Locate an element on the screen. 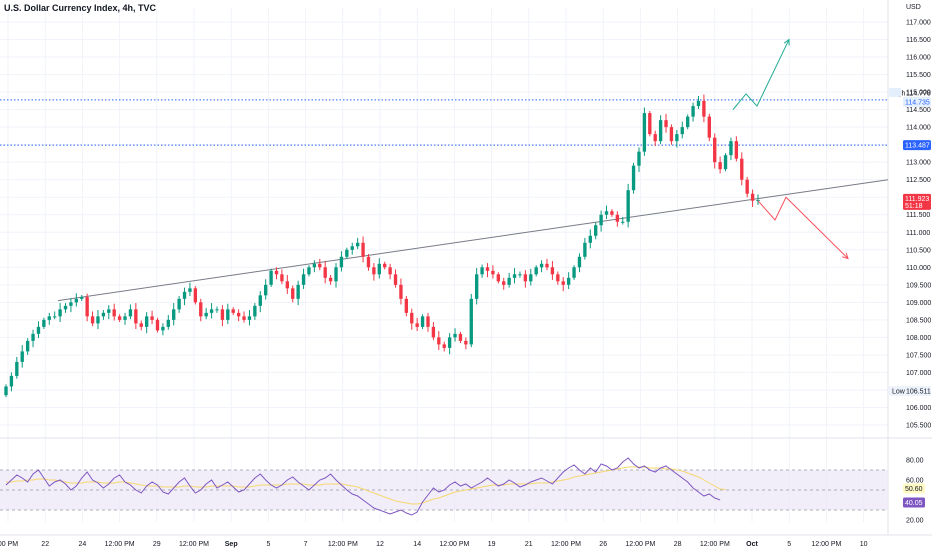 The height and width of the screenshot is (550, 932). x-tick-label: 21 is located at coordinates (529, 544).